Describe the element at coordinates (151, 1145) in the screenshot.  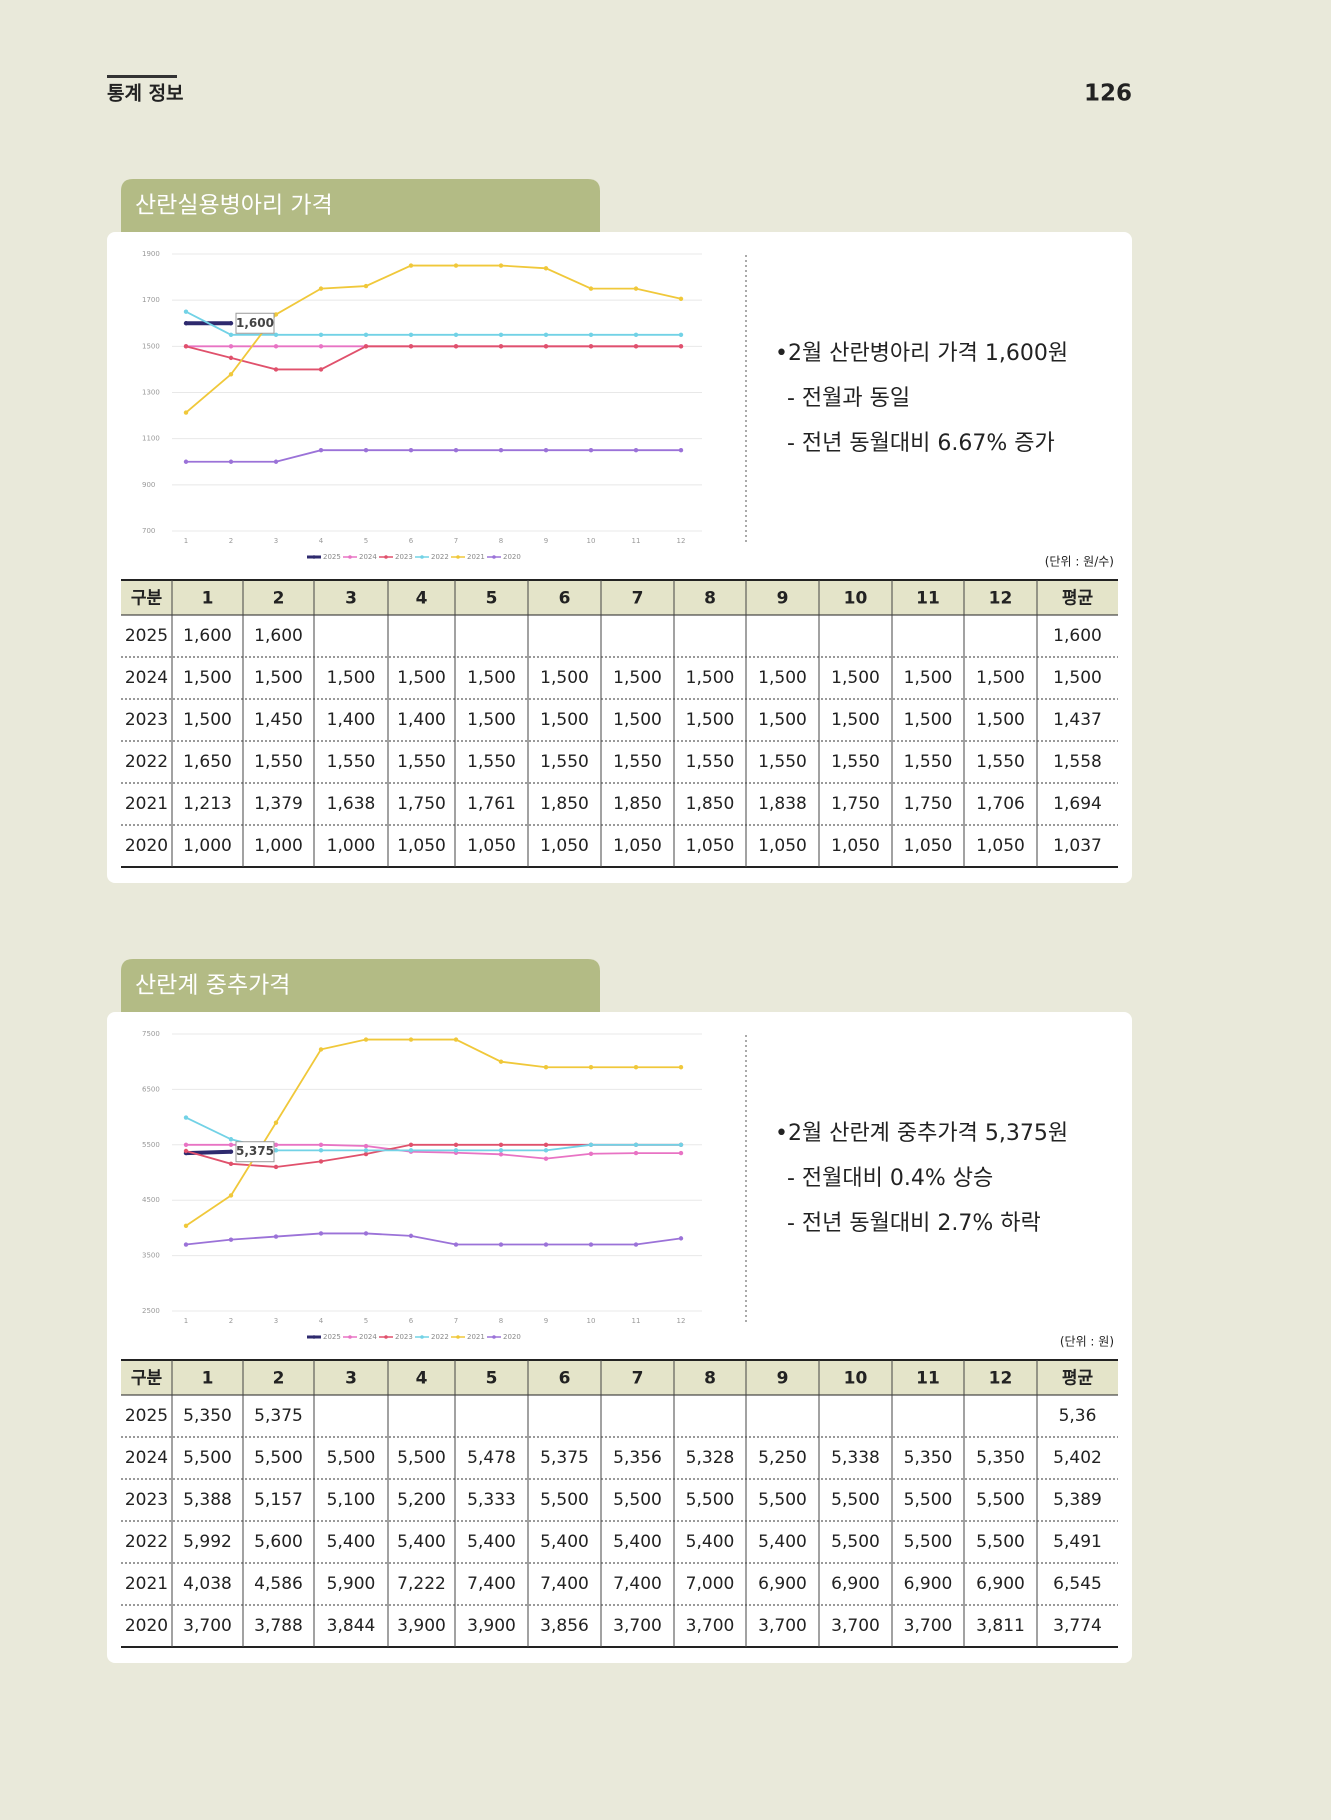
I see `y-tick-label: 5500` at that location.